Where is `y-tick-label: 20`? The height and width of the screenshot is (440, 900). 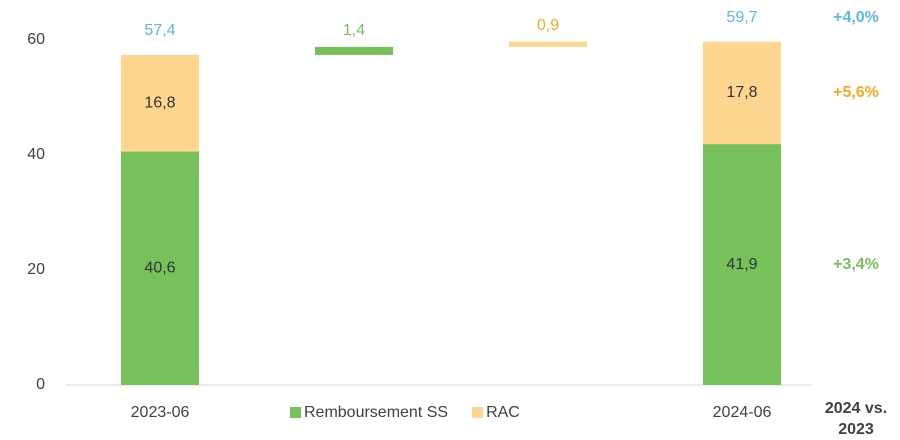
y-tick-label: 20 is located at coordinates (36, 269).